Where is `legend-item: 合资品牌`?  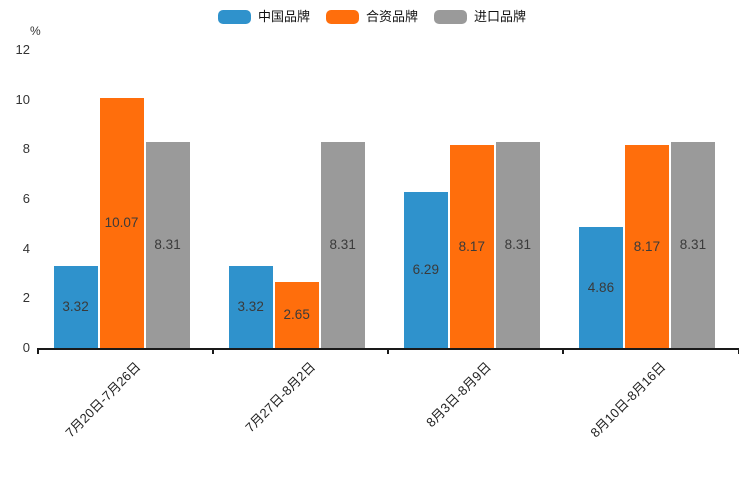
legend-item: 合资品牌 is located at coordinates (371, 16).